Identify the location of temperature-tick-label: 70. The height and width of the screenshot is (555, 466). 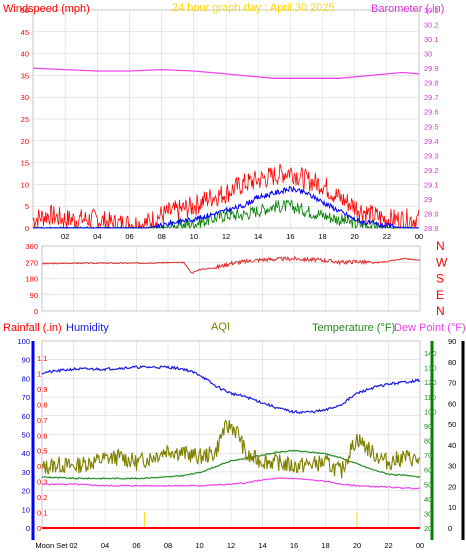
(428, 455).